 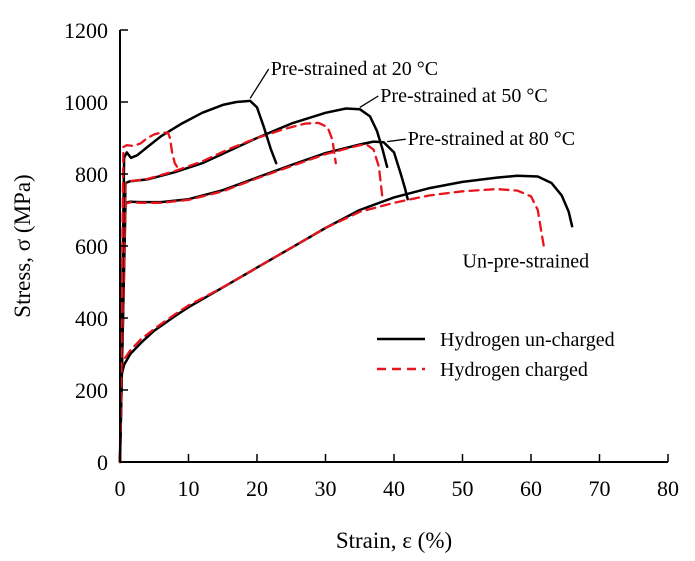 I want to click on x-tick-label: 20, so click(x=257, y=488).